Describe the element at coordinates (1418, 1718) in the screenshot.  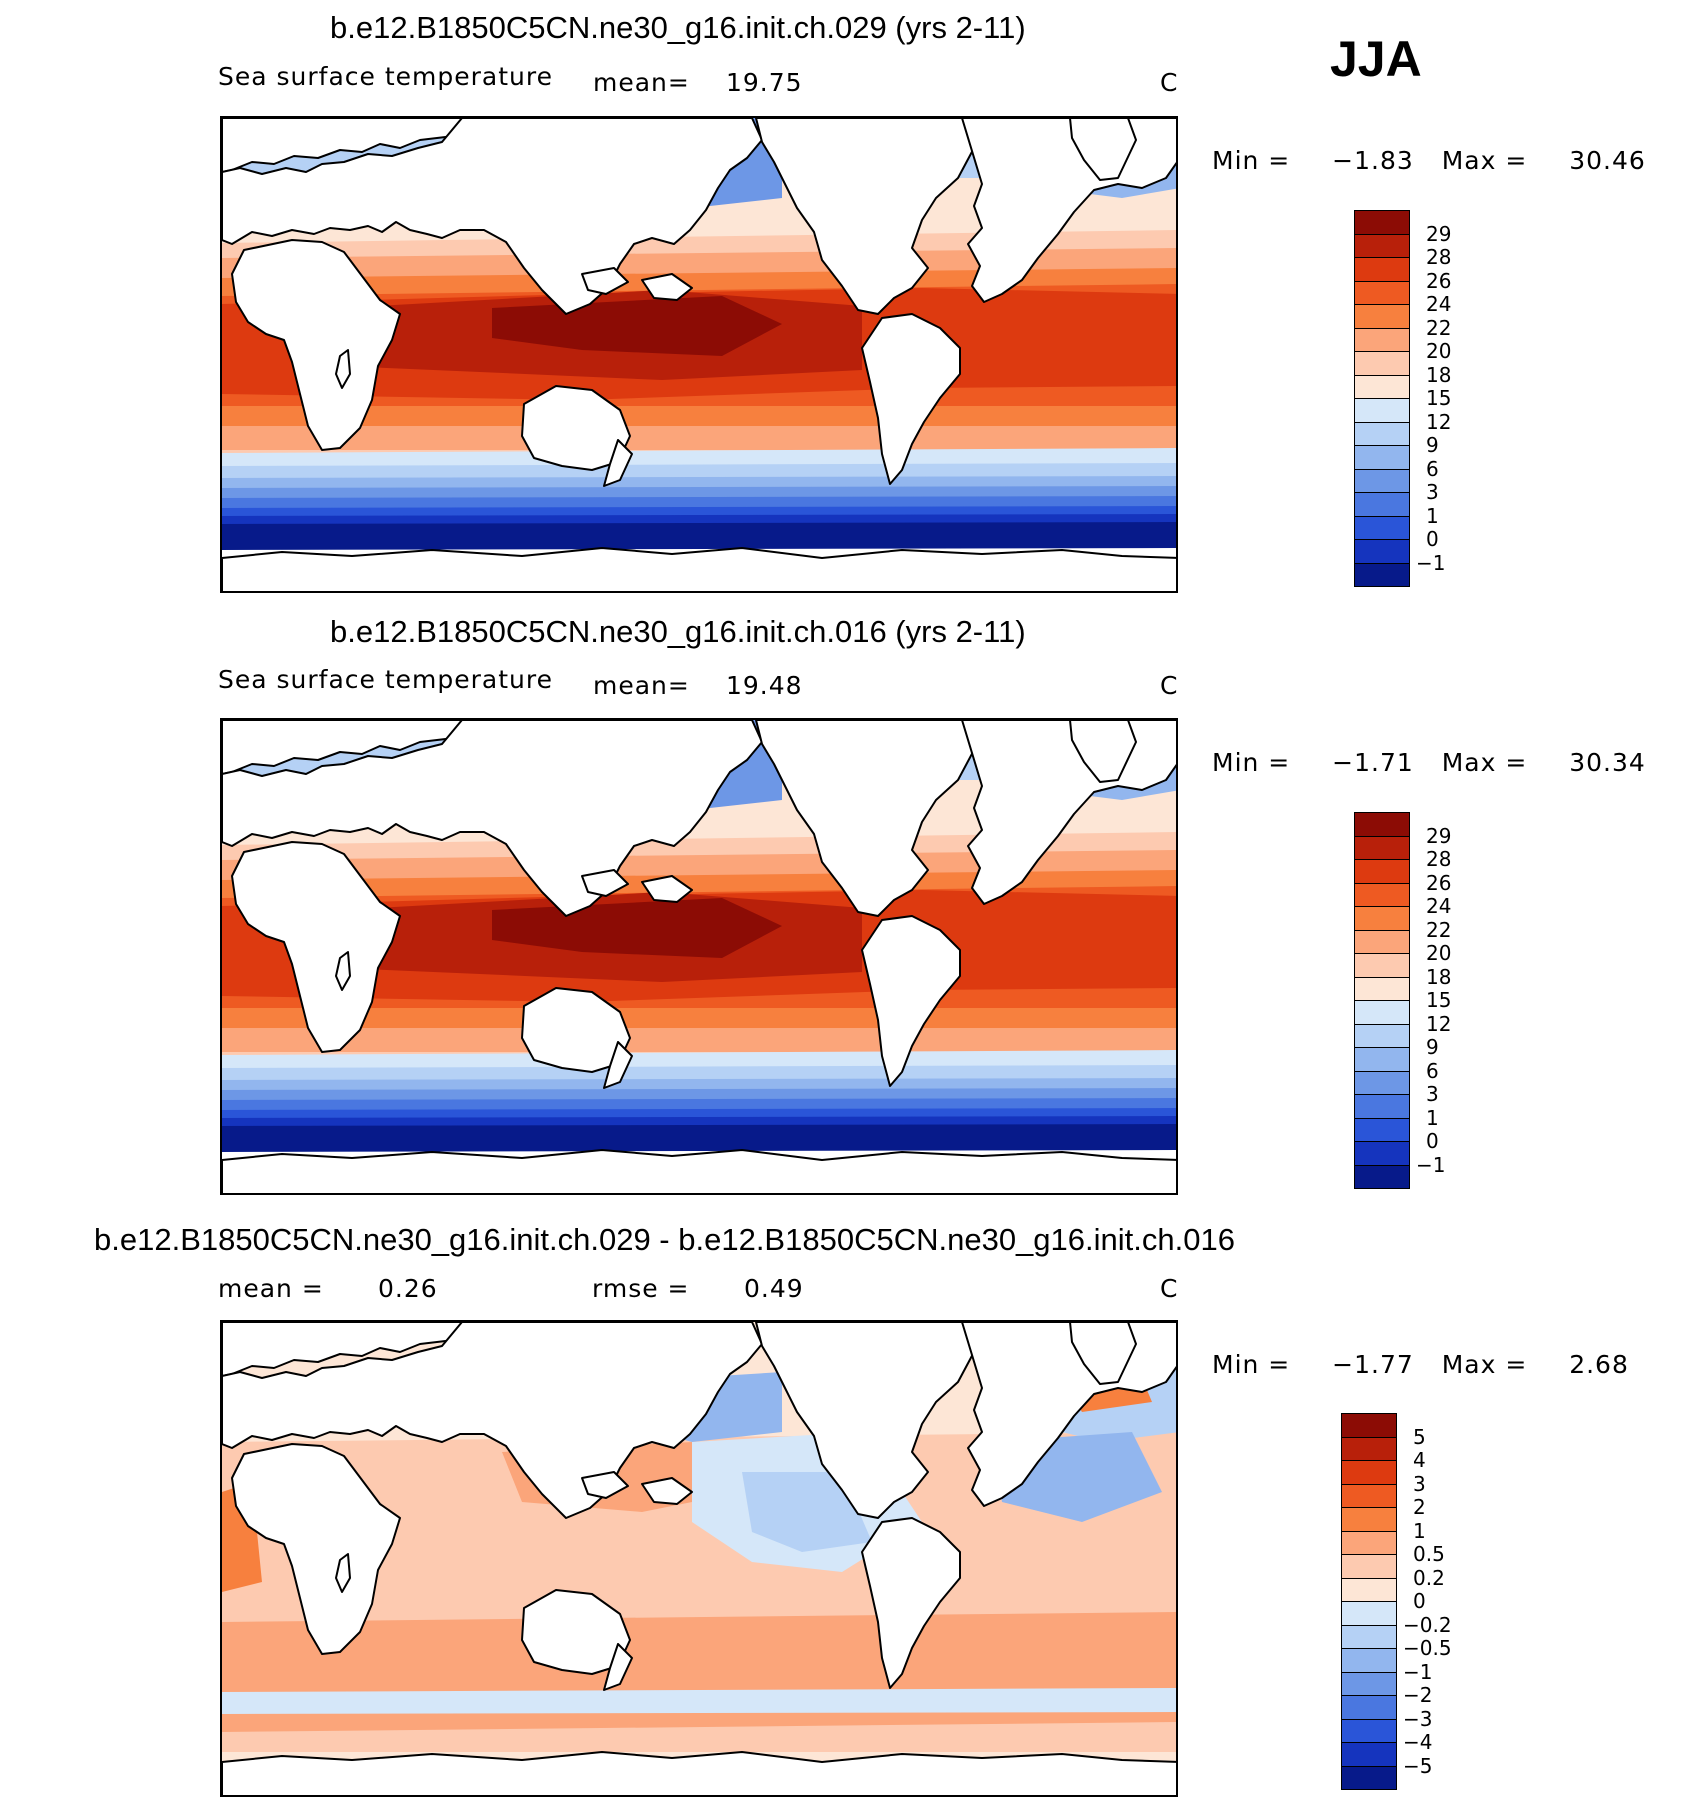
I see `colorbar-tick-label: −3` at that location.